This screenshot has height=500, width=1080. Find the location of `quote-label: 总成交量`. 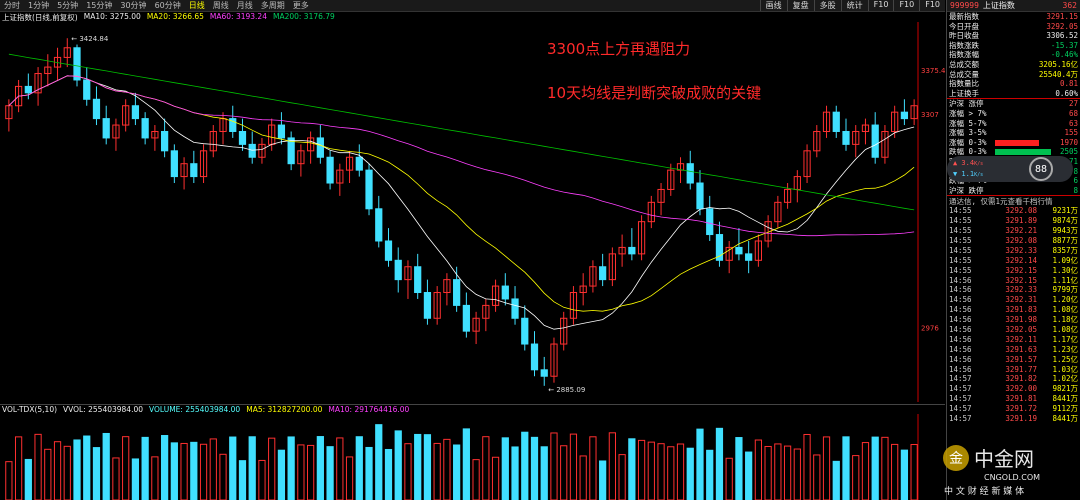

quote-label: 总成交量 is located at coordinates (964, 74).